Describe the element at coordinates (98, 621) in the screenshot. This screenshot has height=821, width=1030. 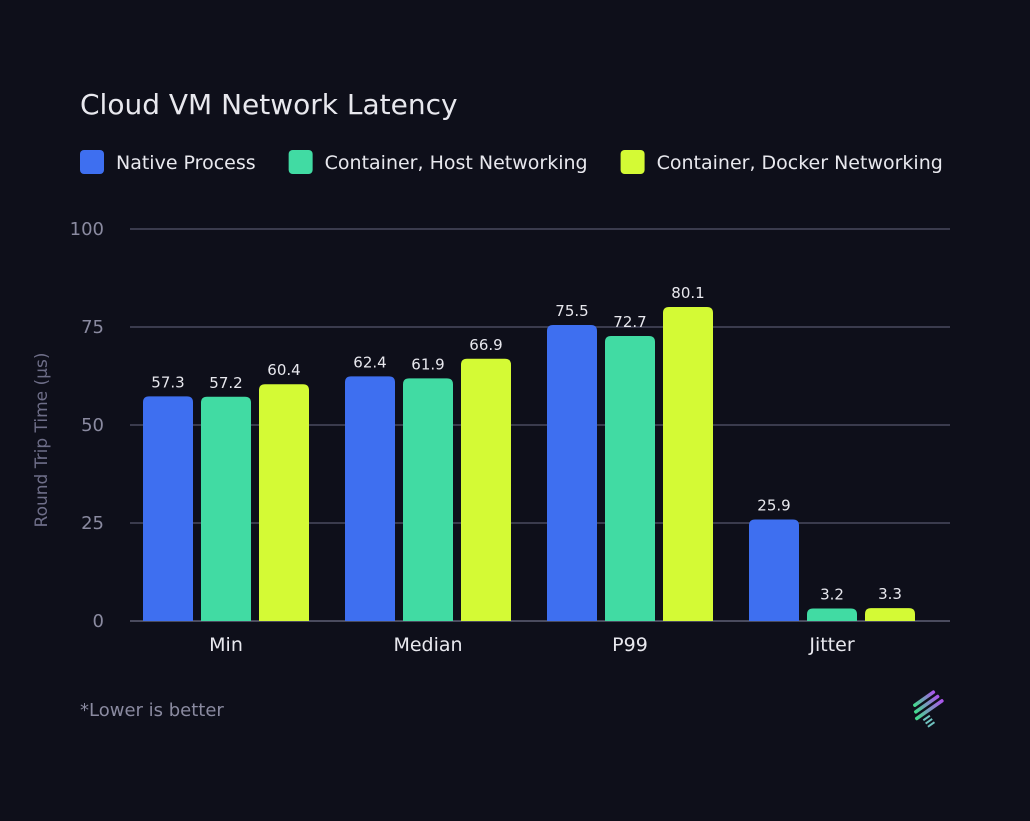
I see `y-tick-label: 0` at that location.